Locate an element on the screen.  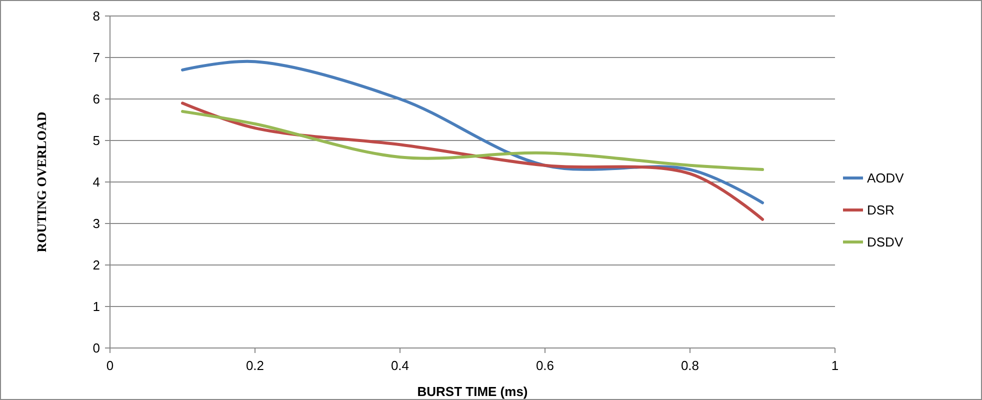
x-tick-label: 0 is located at coordinates (110, 365).